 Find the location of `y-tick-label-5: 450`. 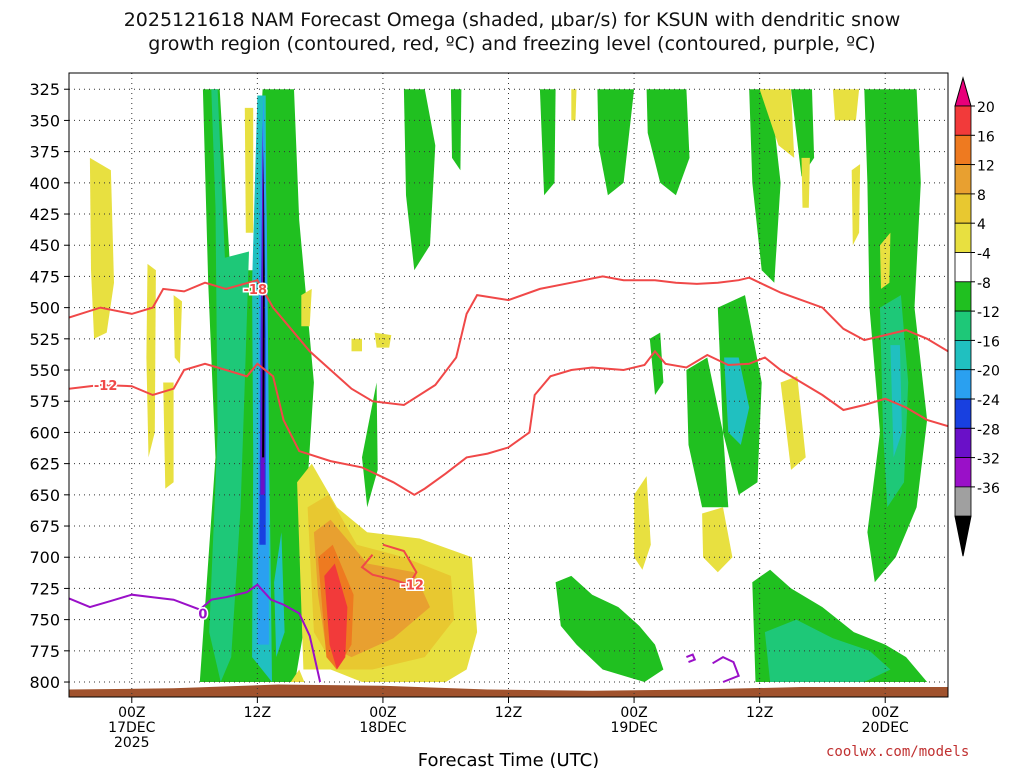

y-tick-label-5: 450 is located at coordinates (44, 245).